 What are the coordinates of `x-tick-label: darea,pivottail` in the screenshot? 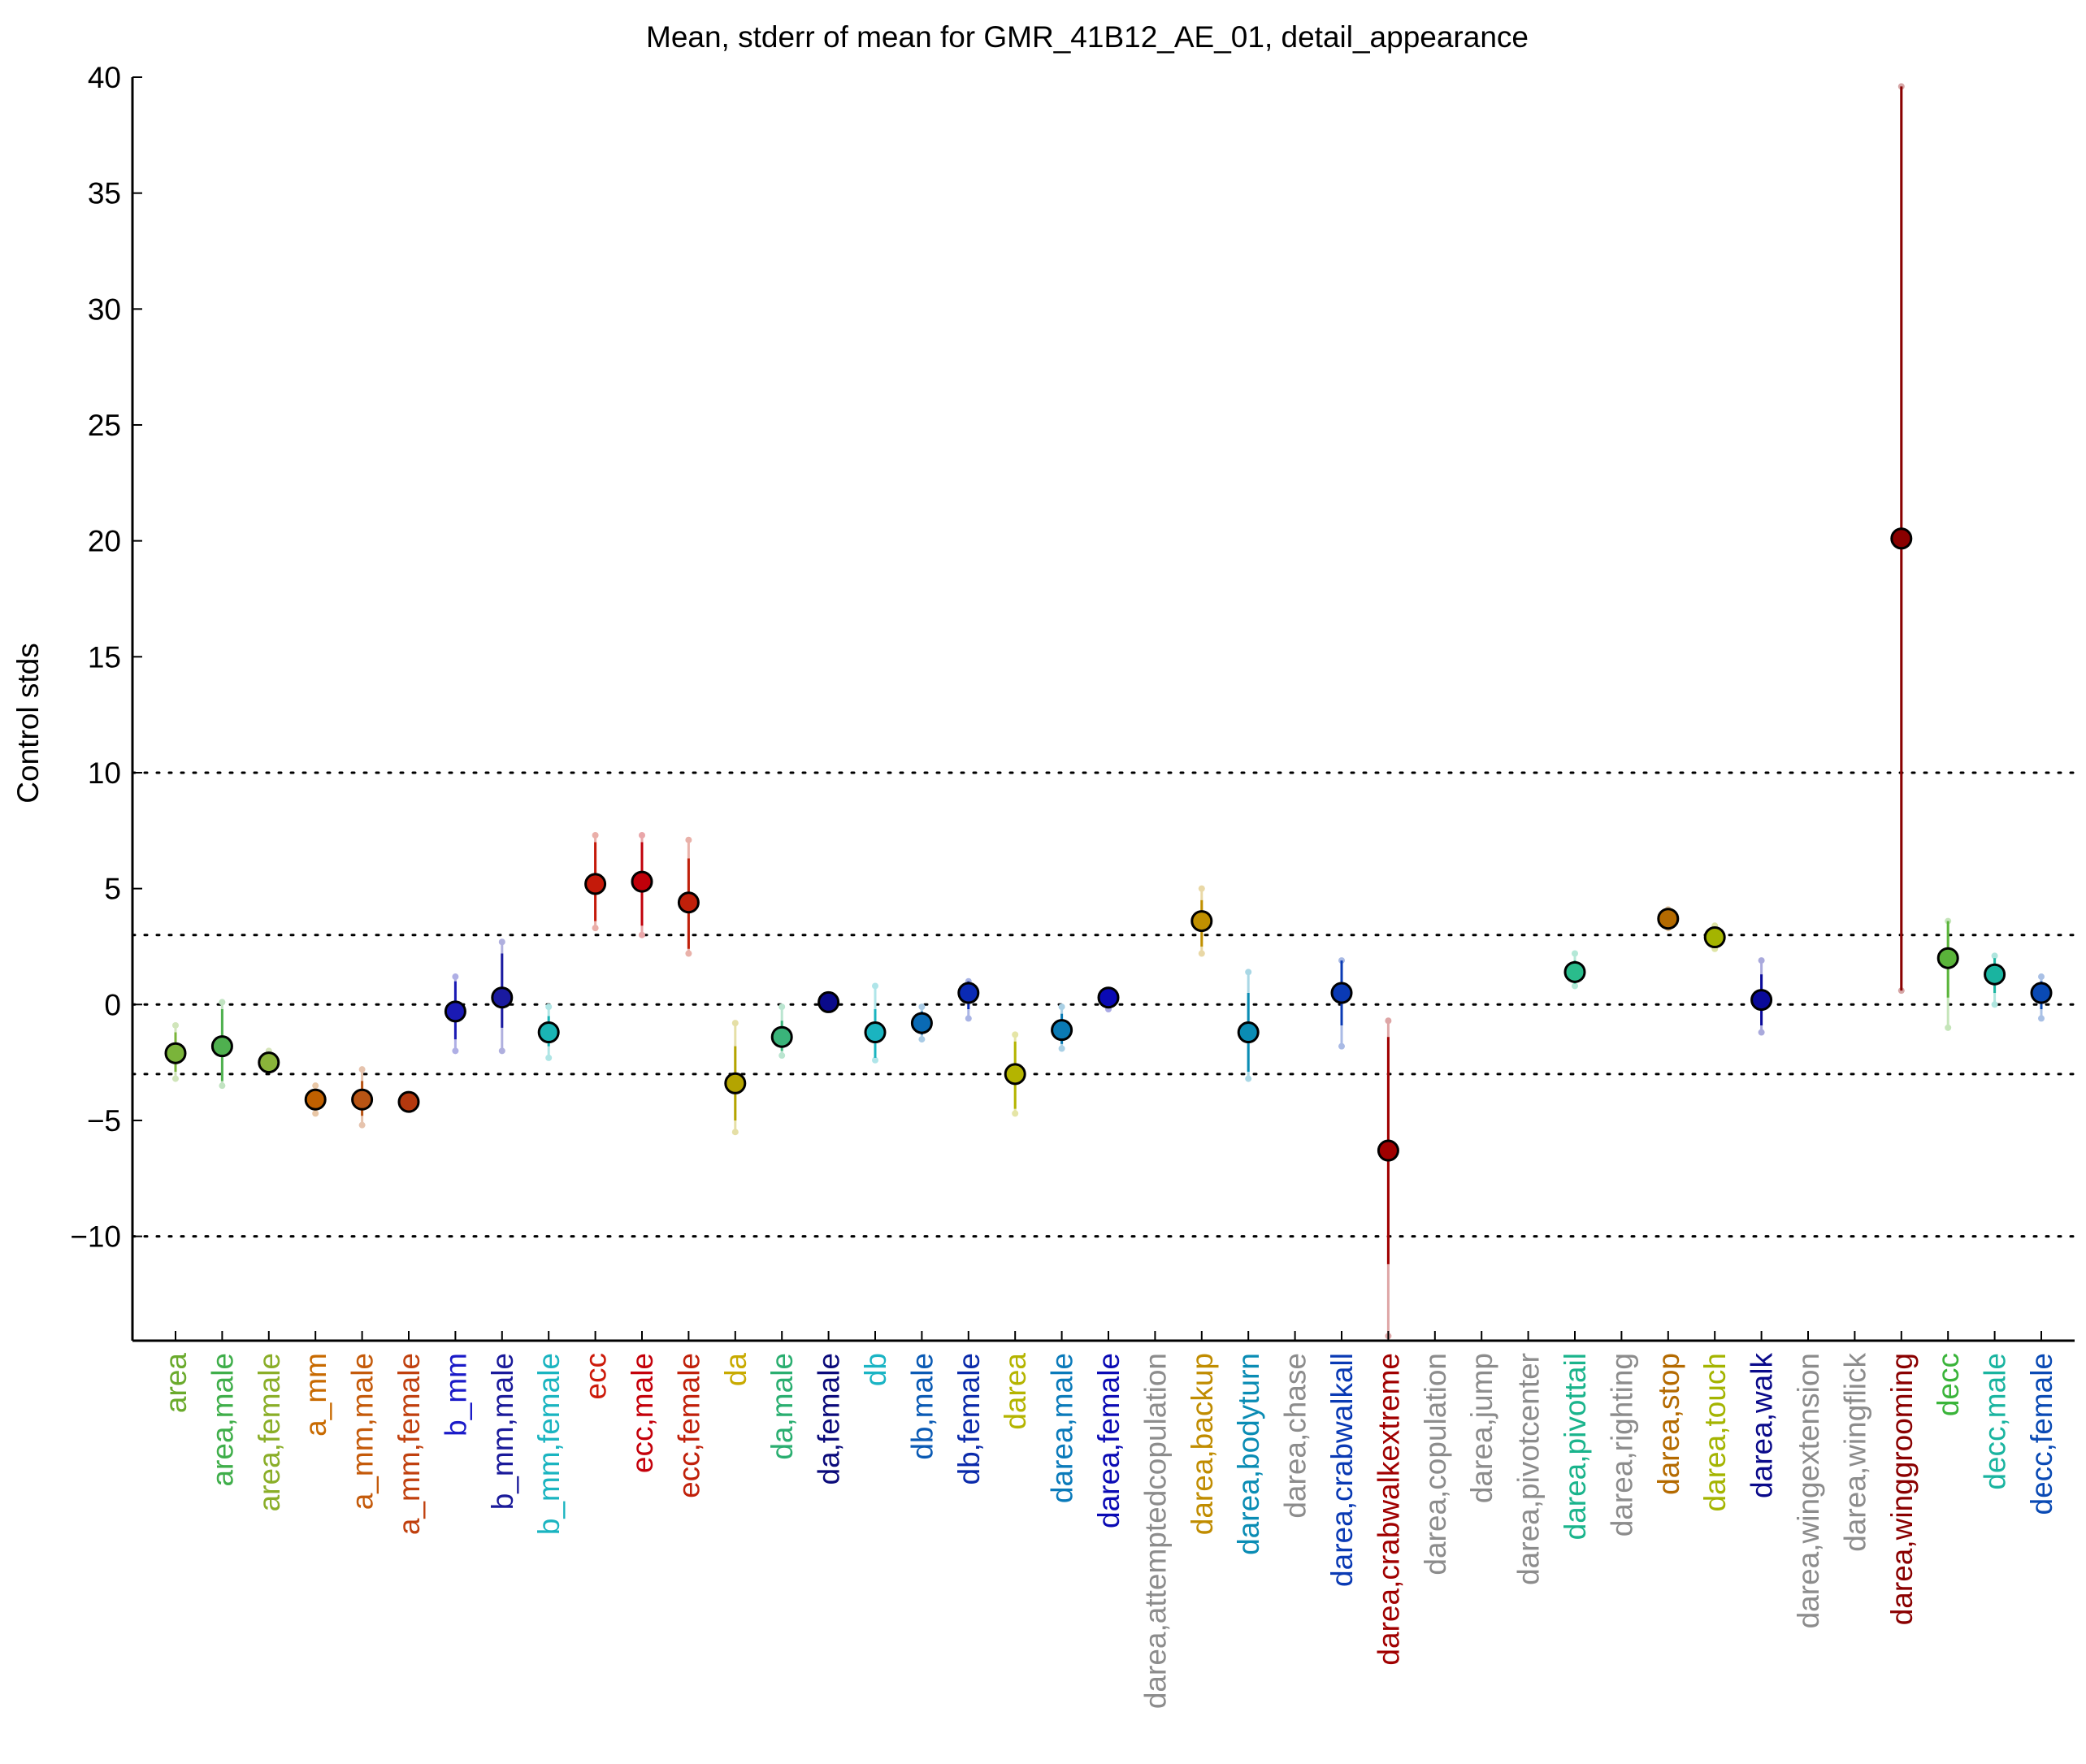 It's located at (1575, 1446).